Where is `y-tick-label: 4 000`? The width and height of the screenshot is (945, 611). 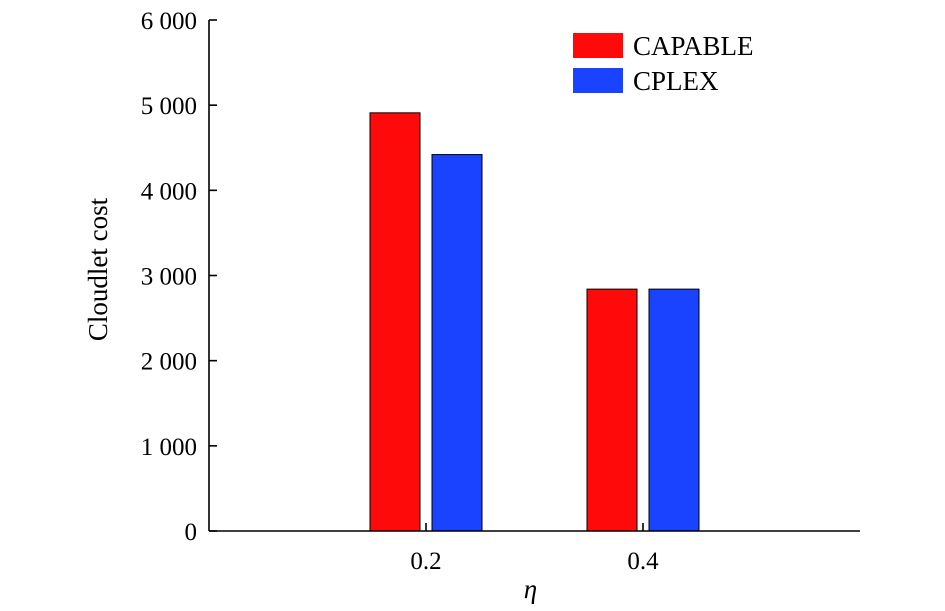 y-tick-label: 4 000 is located at coordinates (169, 191).